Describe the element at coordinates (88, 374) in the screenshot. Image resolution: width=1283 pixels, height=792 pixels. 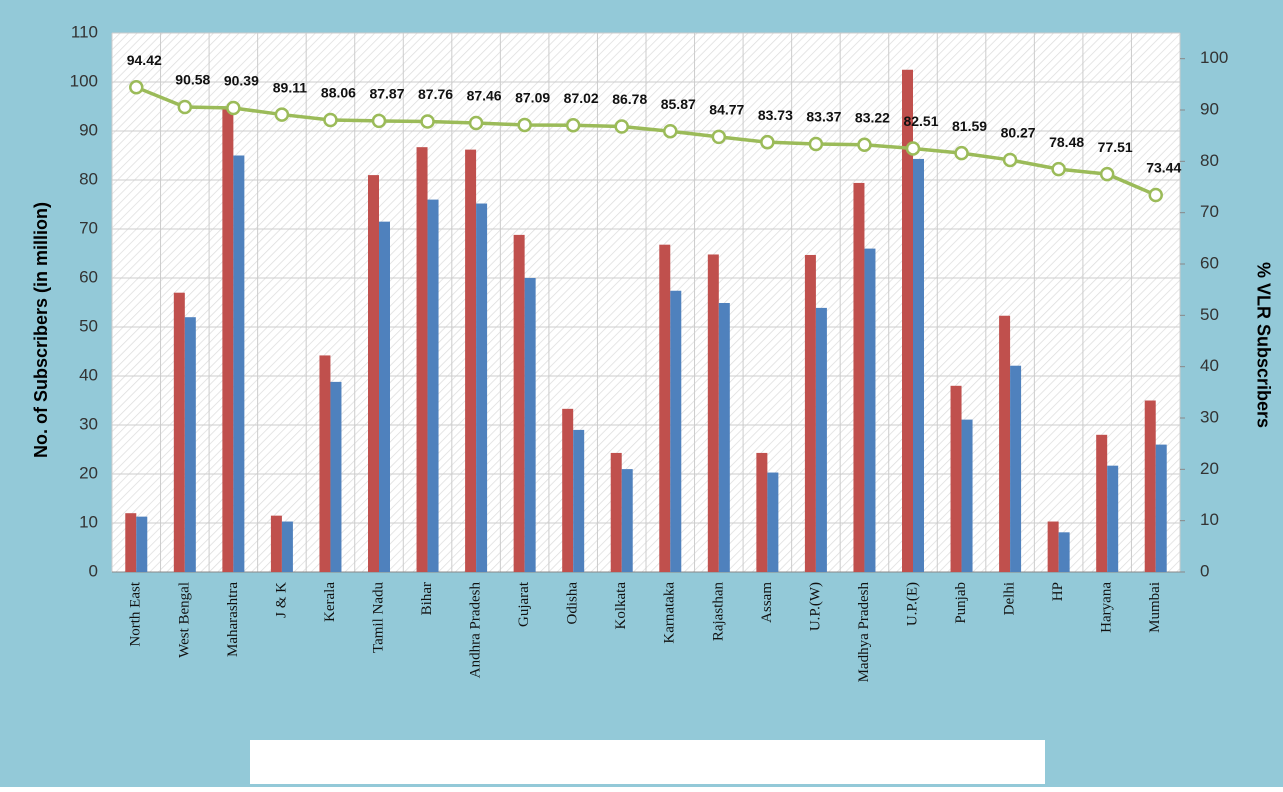
I see `y-tick-label: 40` at that location.